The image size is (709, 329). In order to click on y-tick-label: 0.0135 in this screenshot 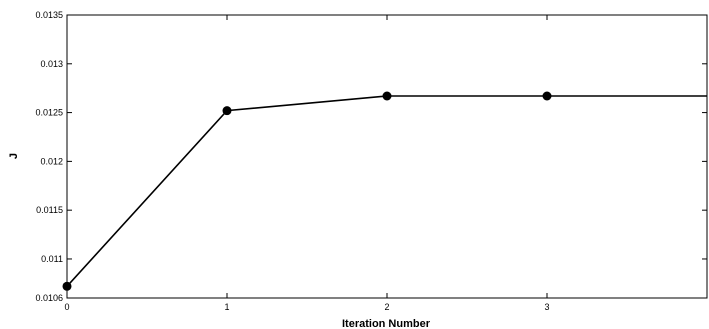, I will do `click(49, 15)`.